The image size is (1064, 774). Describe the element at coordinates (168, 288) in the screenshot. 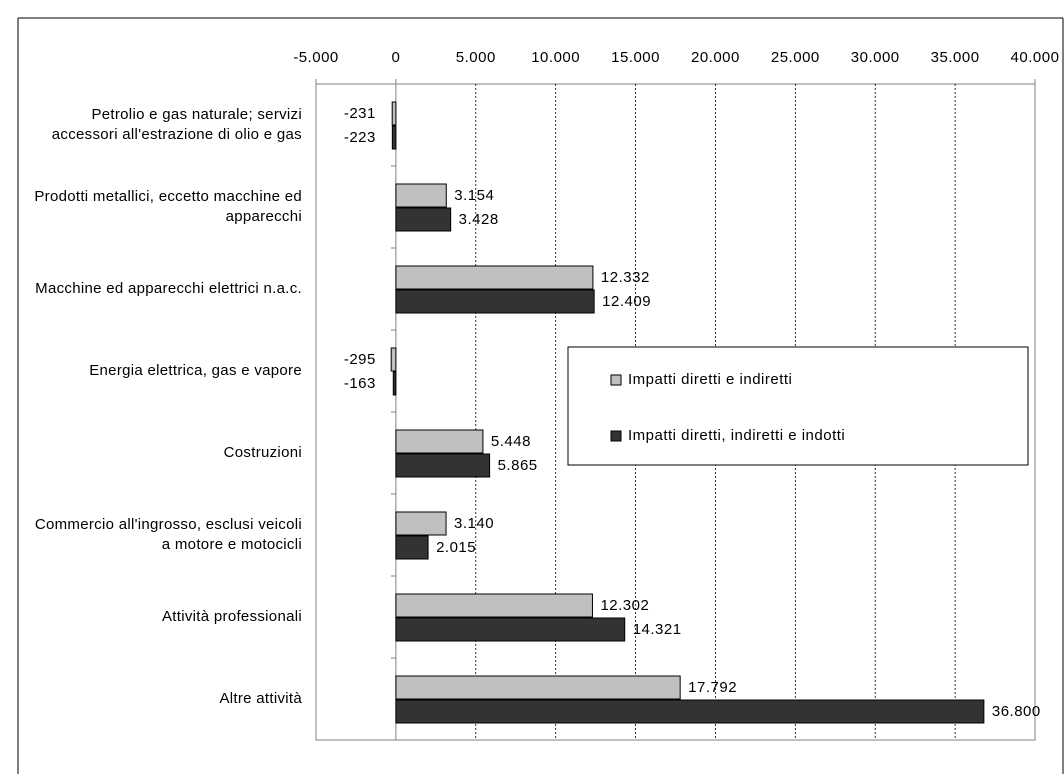

I see `category-label: Macchine ed apparecchi elettrici n.a.c.` at that location.